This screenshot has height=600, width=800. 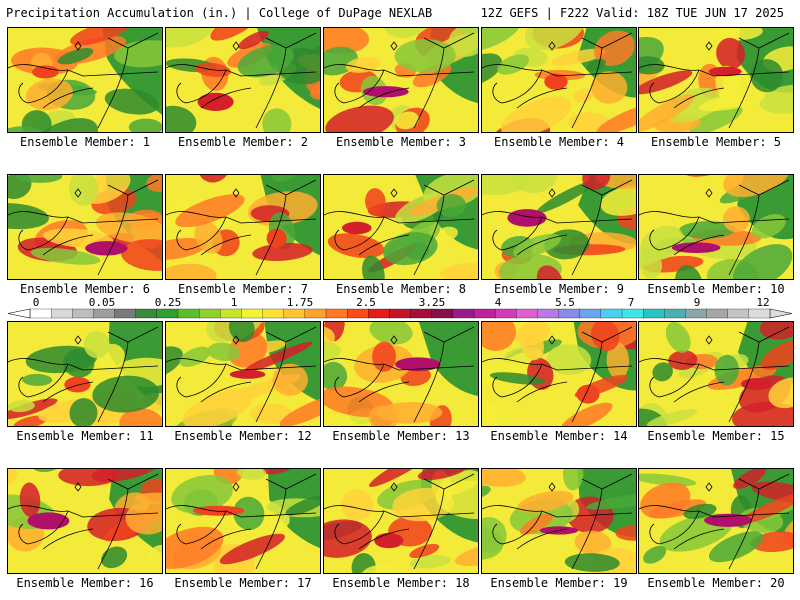 What do you see at coordinates (401, 436) in the screenshot?
I see `panel-label: Ensemble Member: 13` at bounding box center [401, 436].